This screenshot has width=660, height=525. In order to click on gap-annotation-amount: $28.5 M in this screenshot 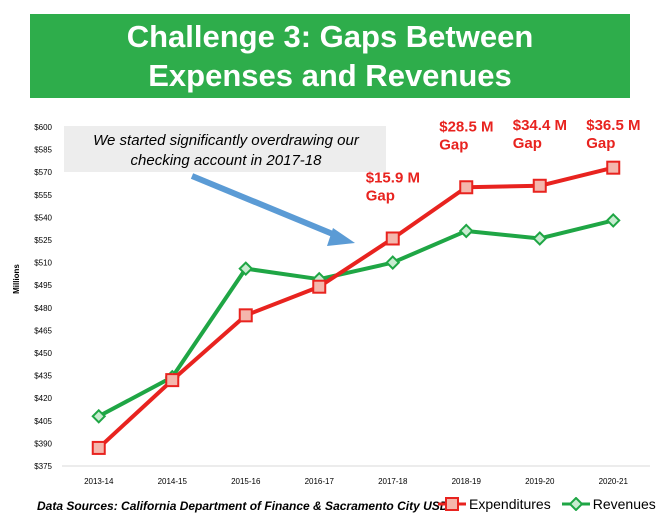, I will do `click(466, 126)`.